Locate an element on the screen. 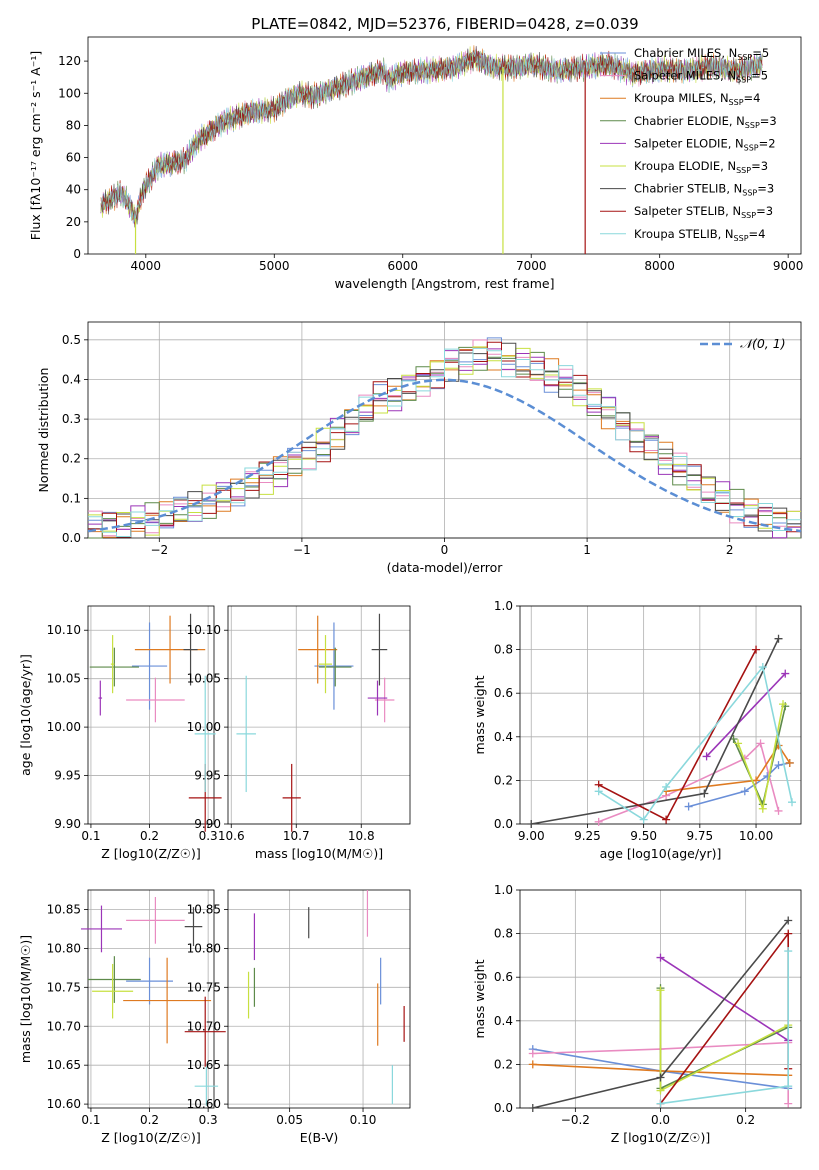 The height and width of the screenshot is (1170, 819). legend-label: Kroupa ELODIE, NSSP=3 is located at coordinates (701, 167).